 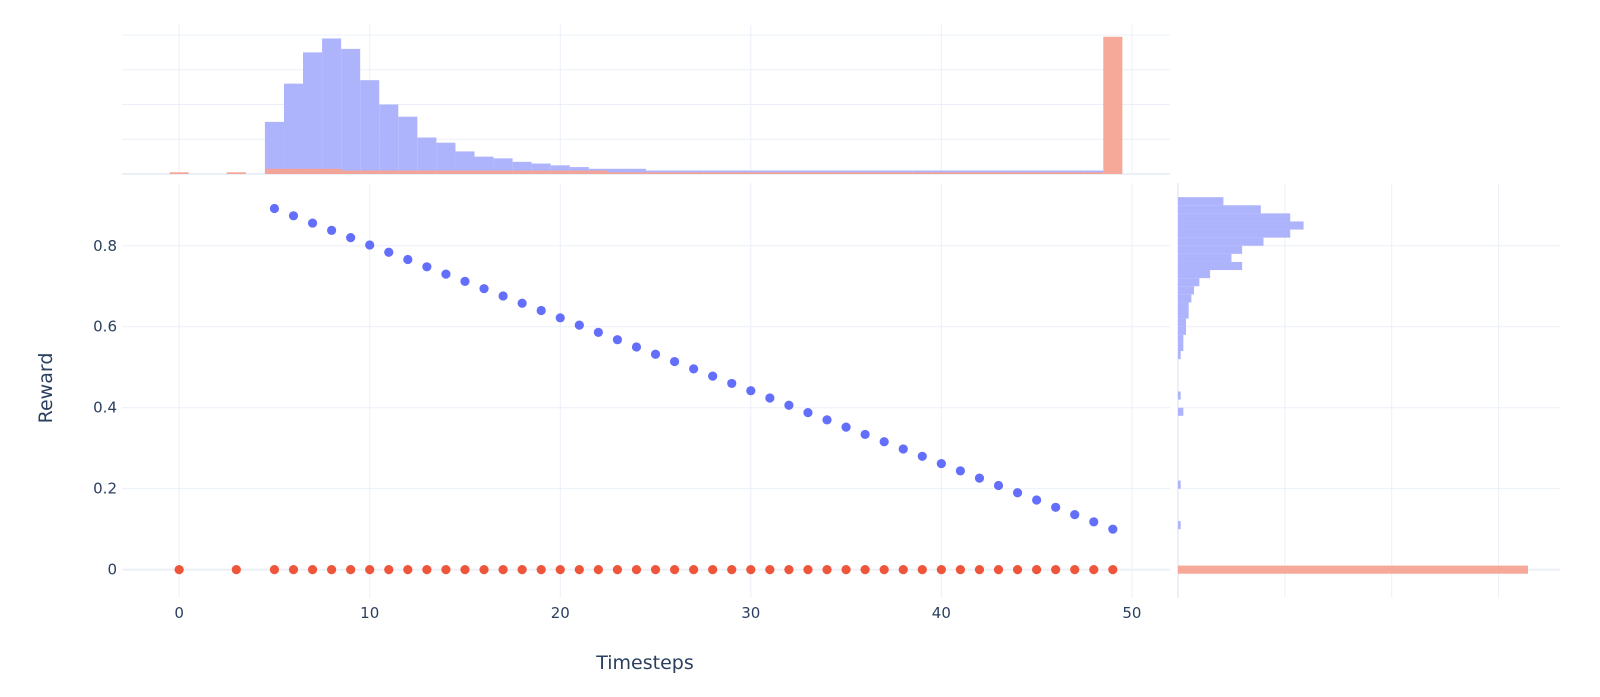 I want to click on top-marginal-histogram, so click(x=646, y=105).